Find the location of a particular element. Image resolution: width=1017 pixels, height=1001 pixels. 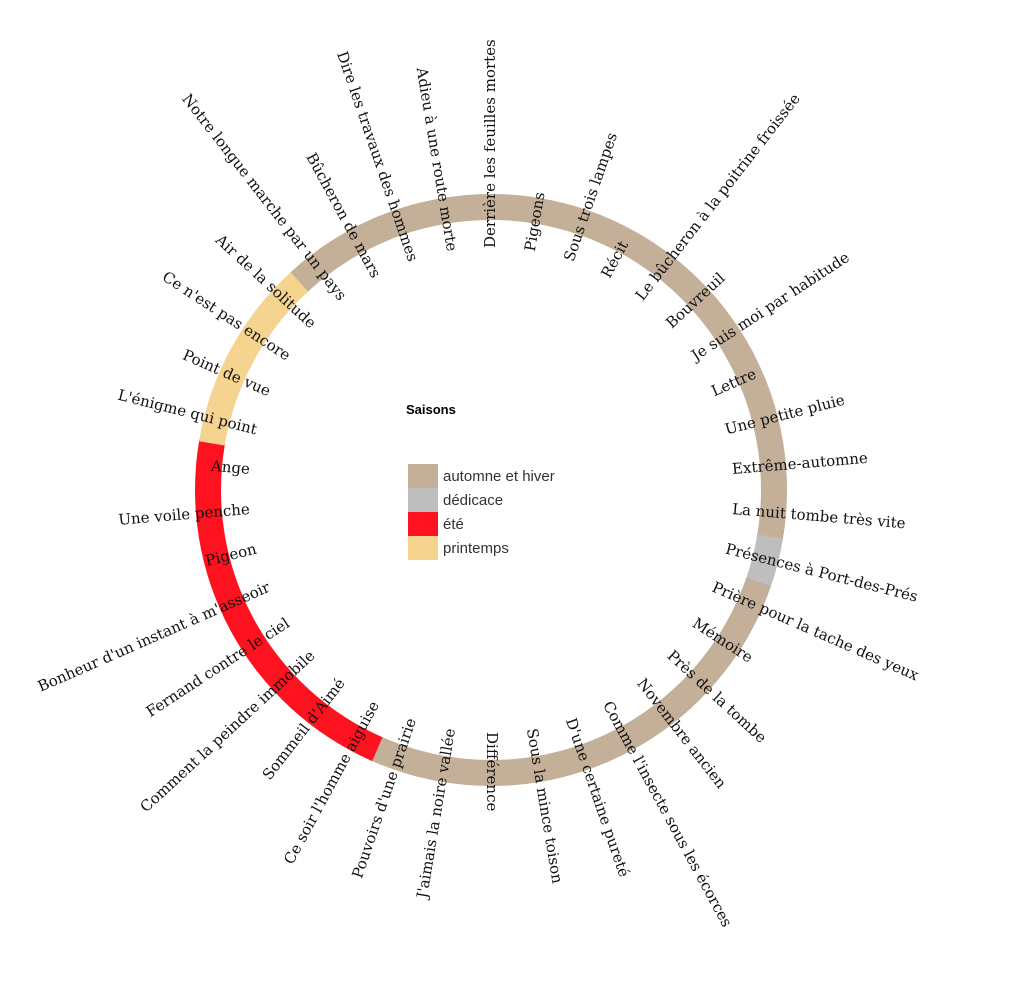

poem-label: Différence is located at coordinates (492, 771).